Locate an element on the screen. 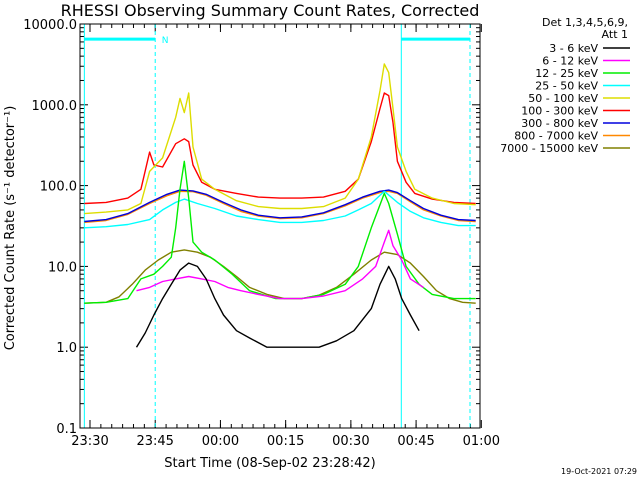 Image resolution: width=640 pixels, height=480 pixels. legend-label: 800 - 7000 keV is located at coordinates (556, 136).